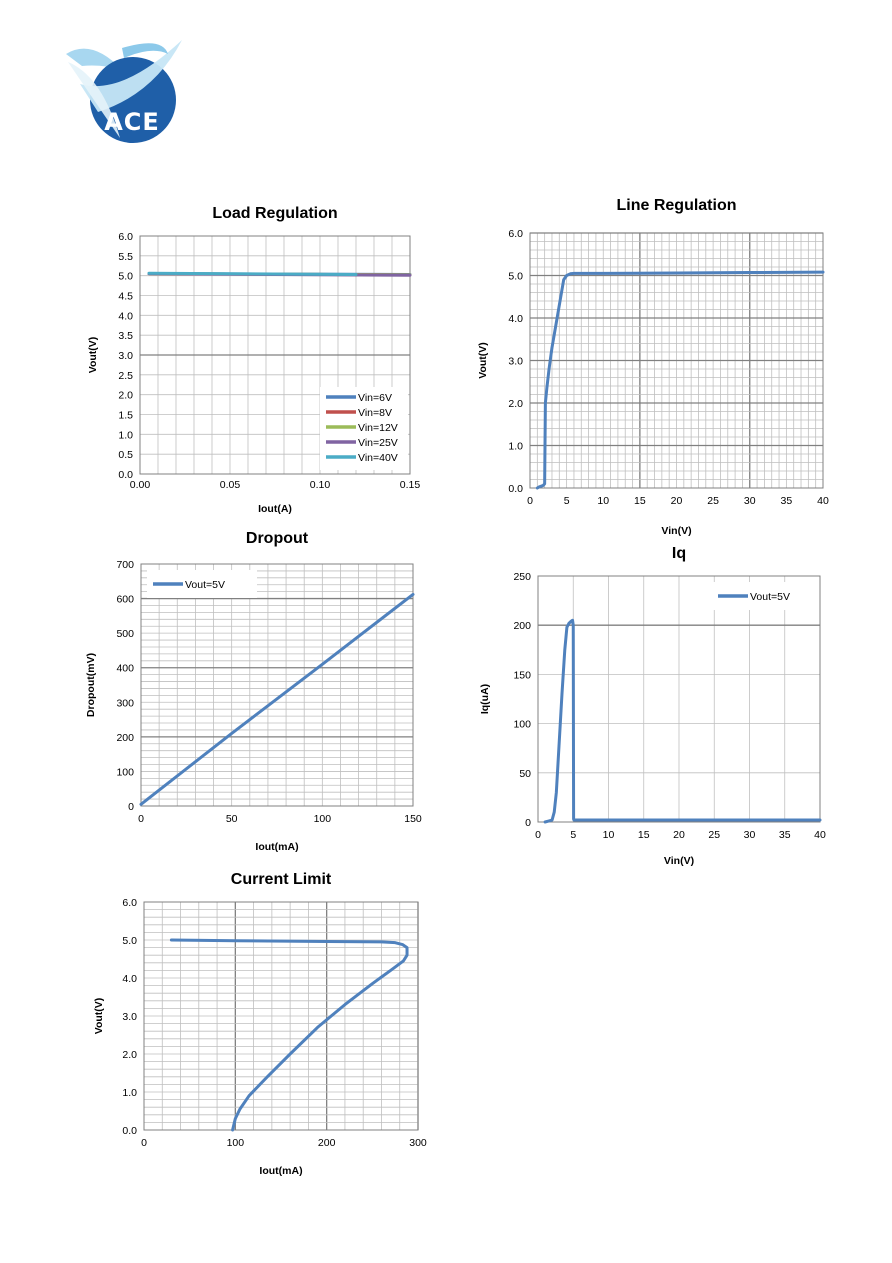 The image size is (892, 1263). What do you see at coordinates (125, 772) in the screenshot?
I see `y-tick-label: 100` at bounding box center [125, 772].